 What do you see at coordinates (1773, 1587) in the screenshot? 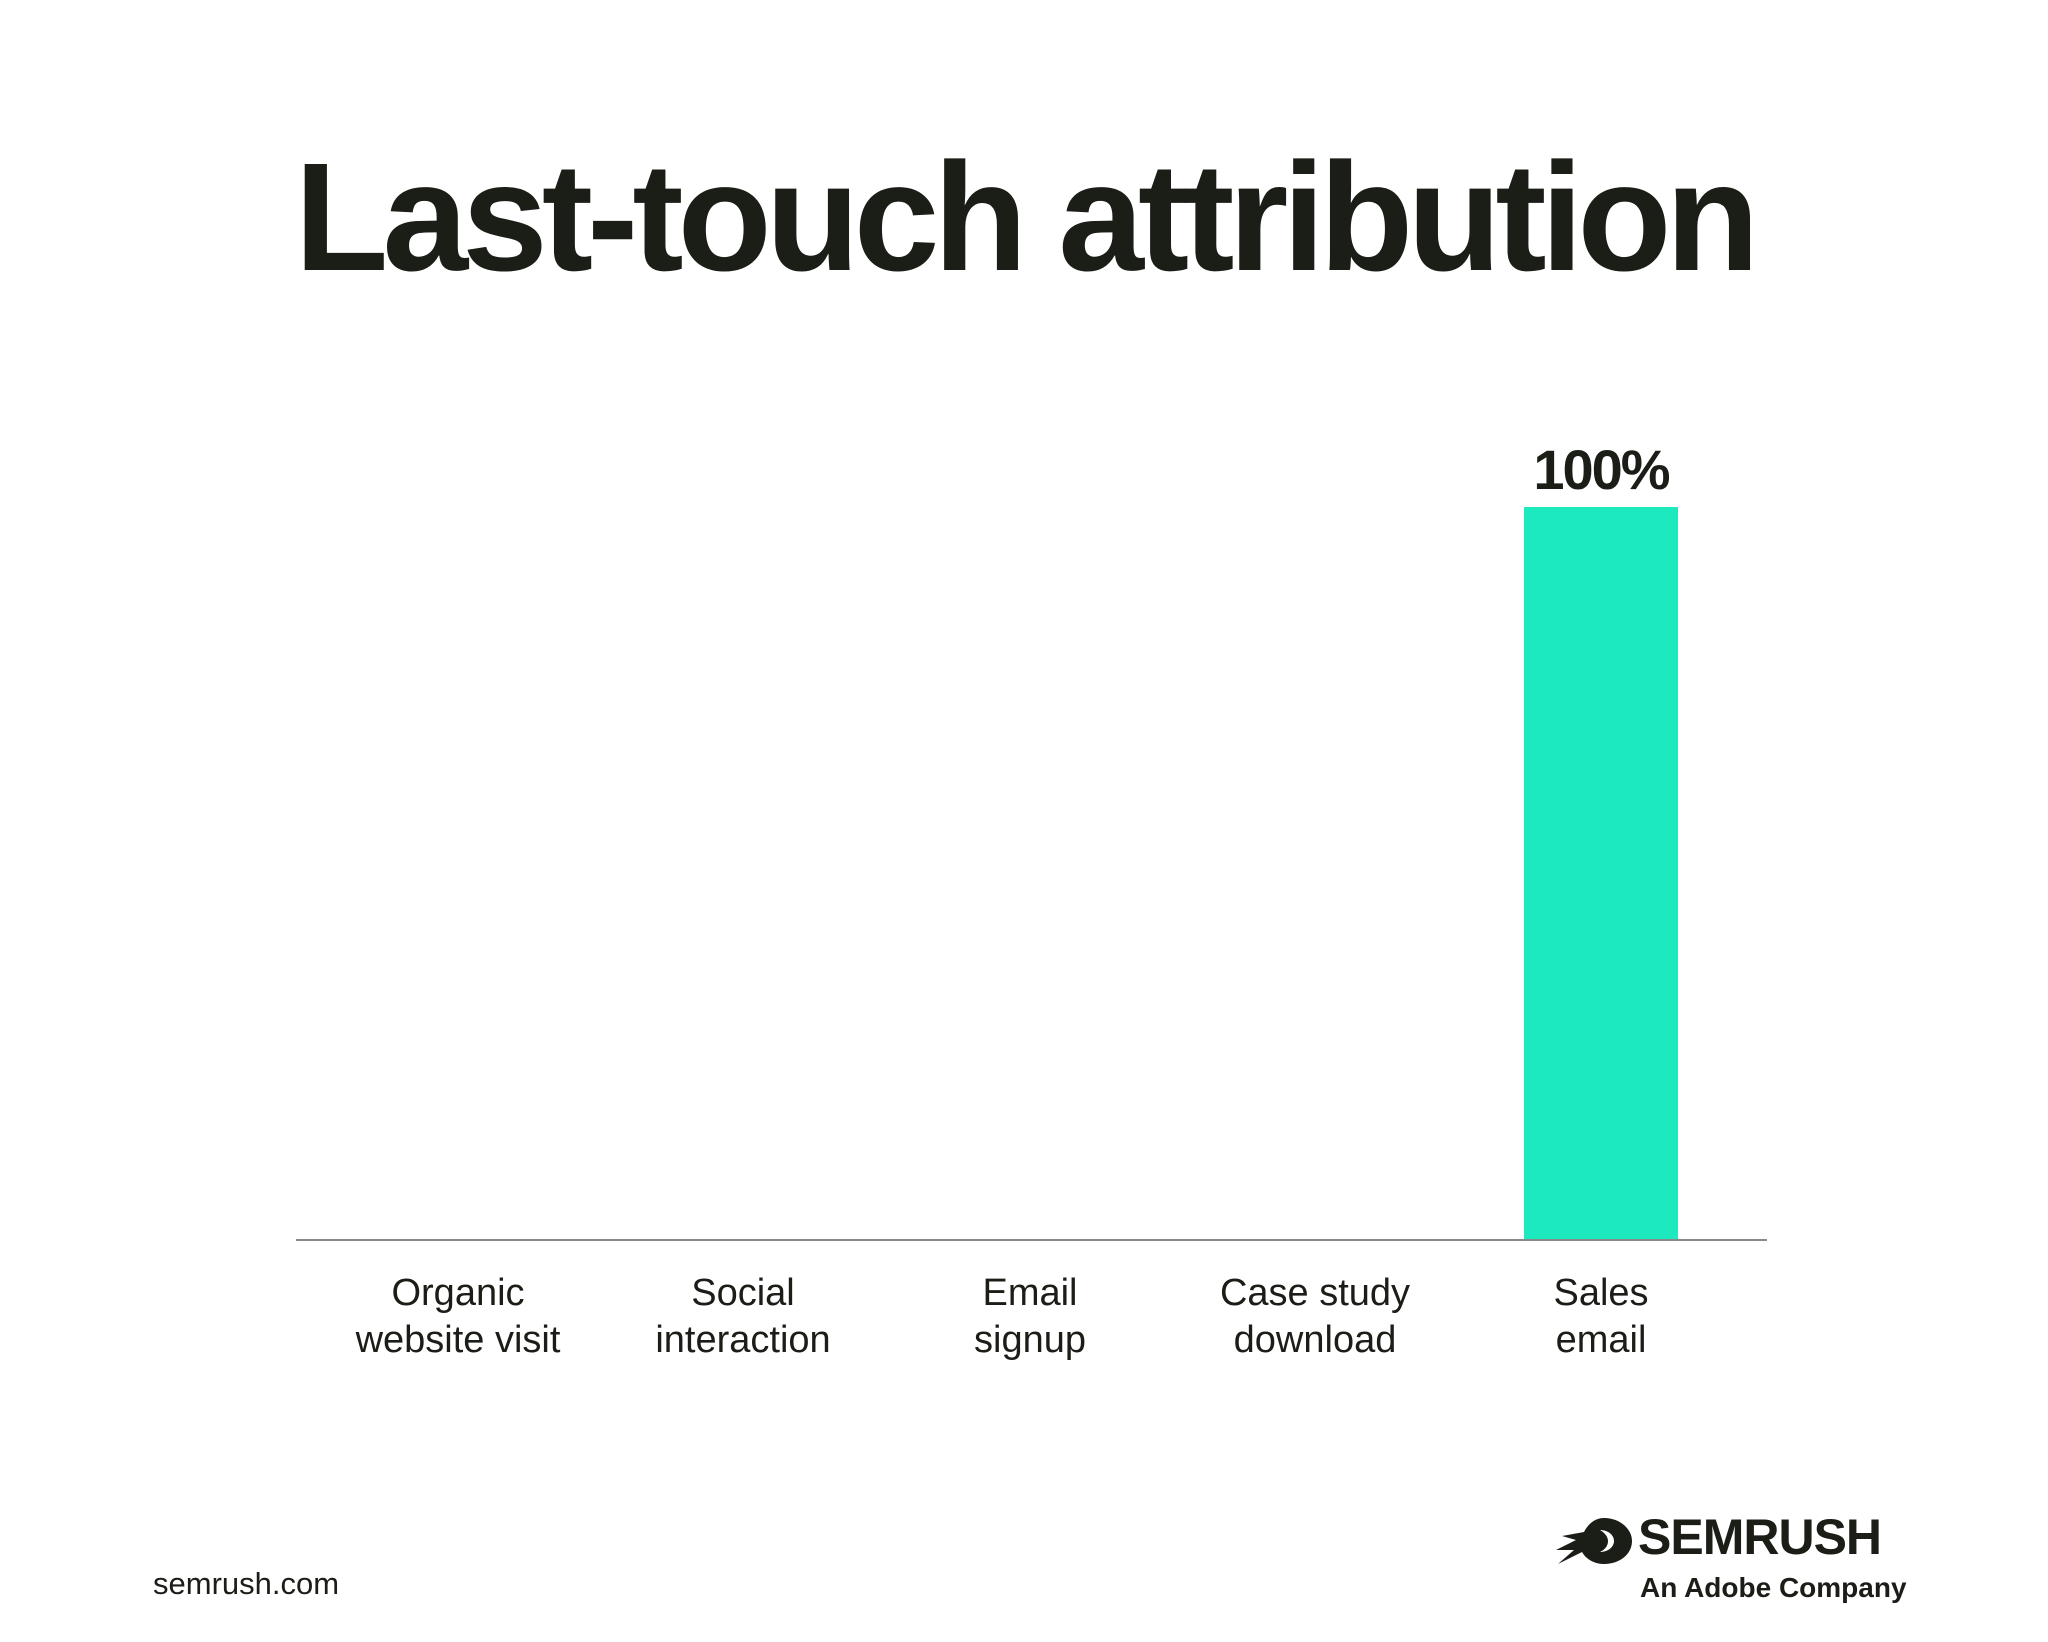
I see `brand-tagline: An Adobe Company` at bounding box center [1773, 1587].